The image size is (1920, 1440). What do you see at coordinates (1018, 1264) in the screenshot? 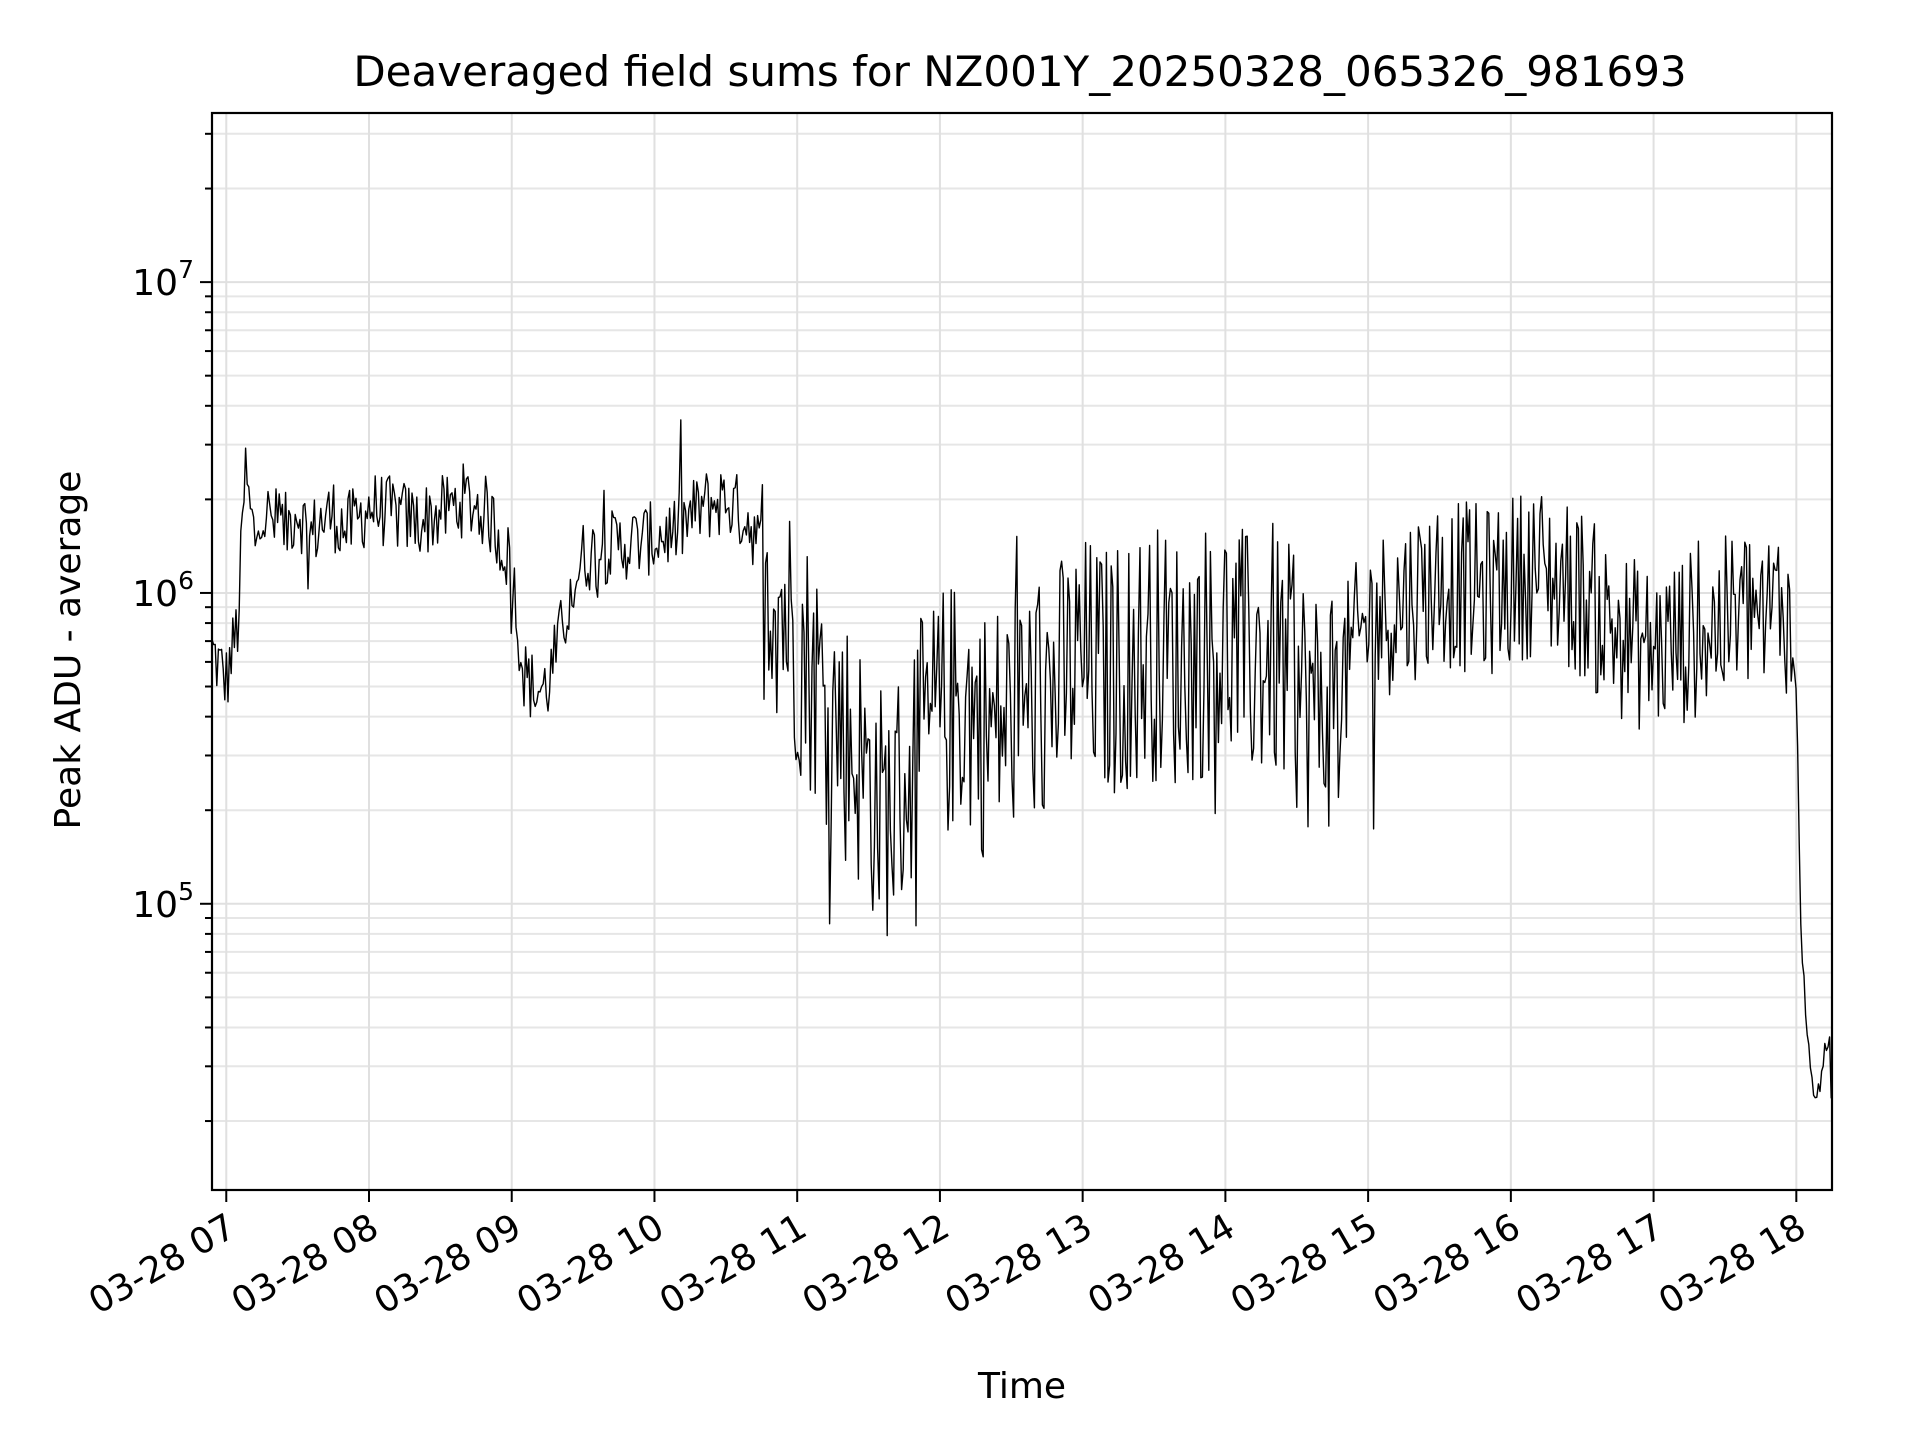
I see `x-tick-label: 03-28 13` at bounding box center [1018, 1264].